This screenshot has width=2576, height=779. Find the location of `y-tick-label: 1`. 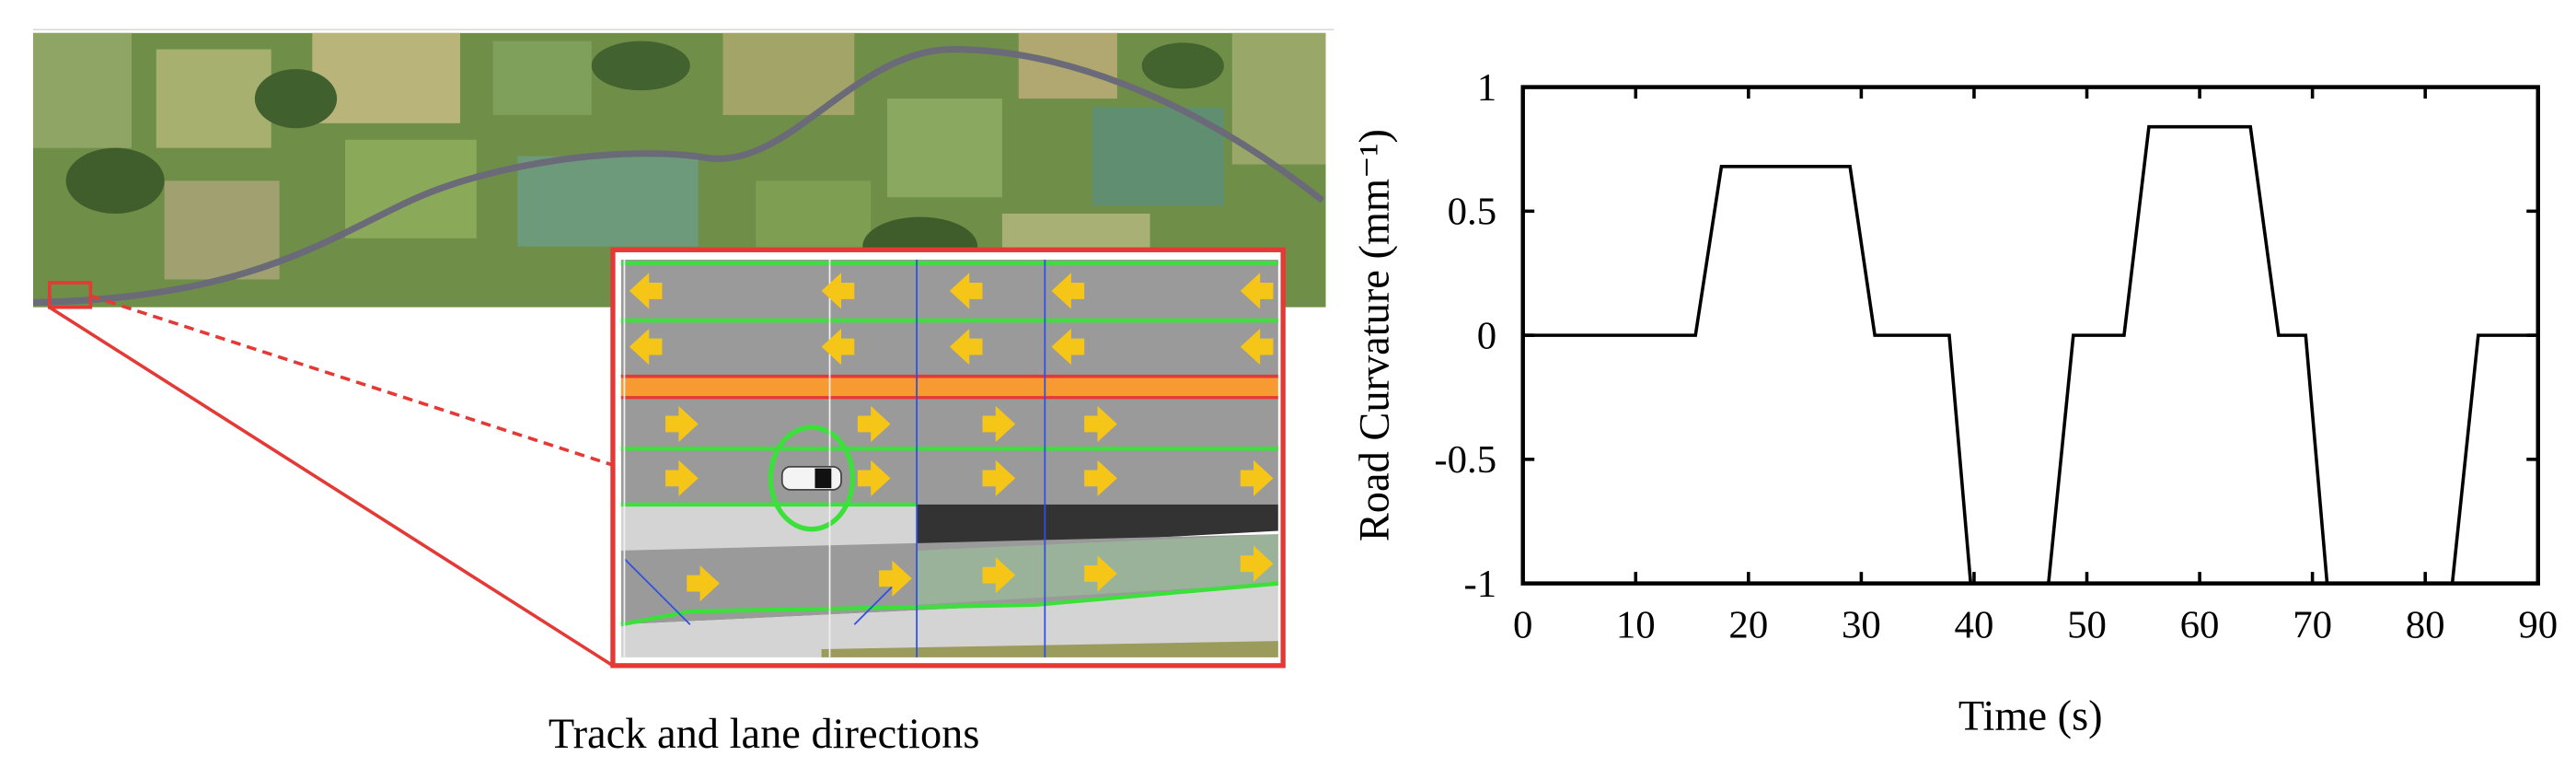

y-tick-label: 1 is located at coordinates (1486, 88).